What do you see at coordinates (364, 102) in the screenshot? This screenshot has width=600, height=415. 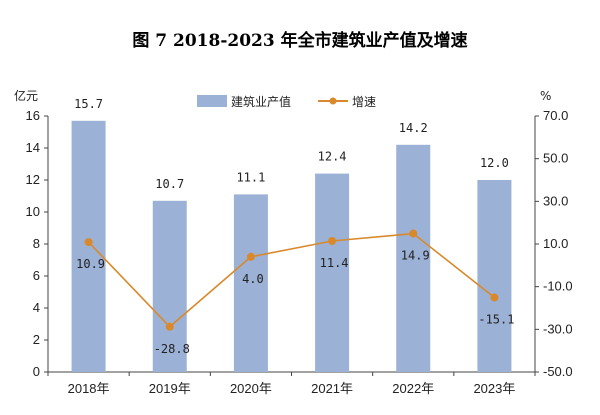 I see `legend-line-label: 增速` at bounding box center [364, 102].